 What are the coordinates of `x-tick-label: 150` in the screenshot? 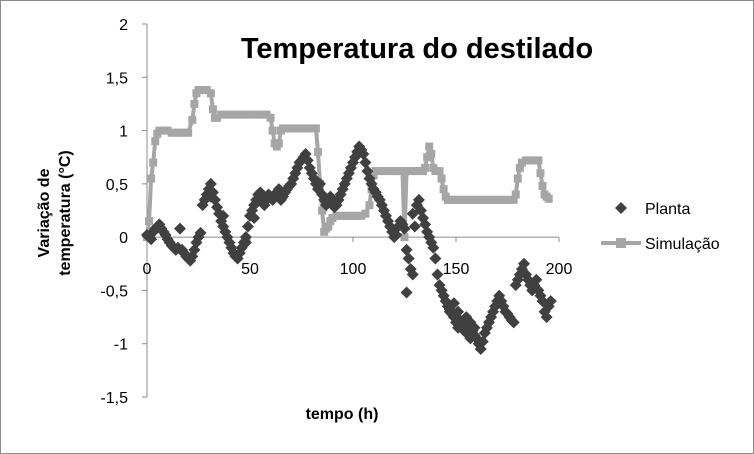 It's located at (456, 269).